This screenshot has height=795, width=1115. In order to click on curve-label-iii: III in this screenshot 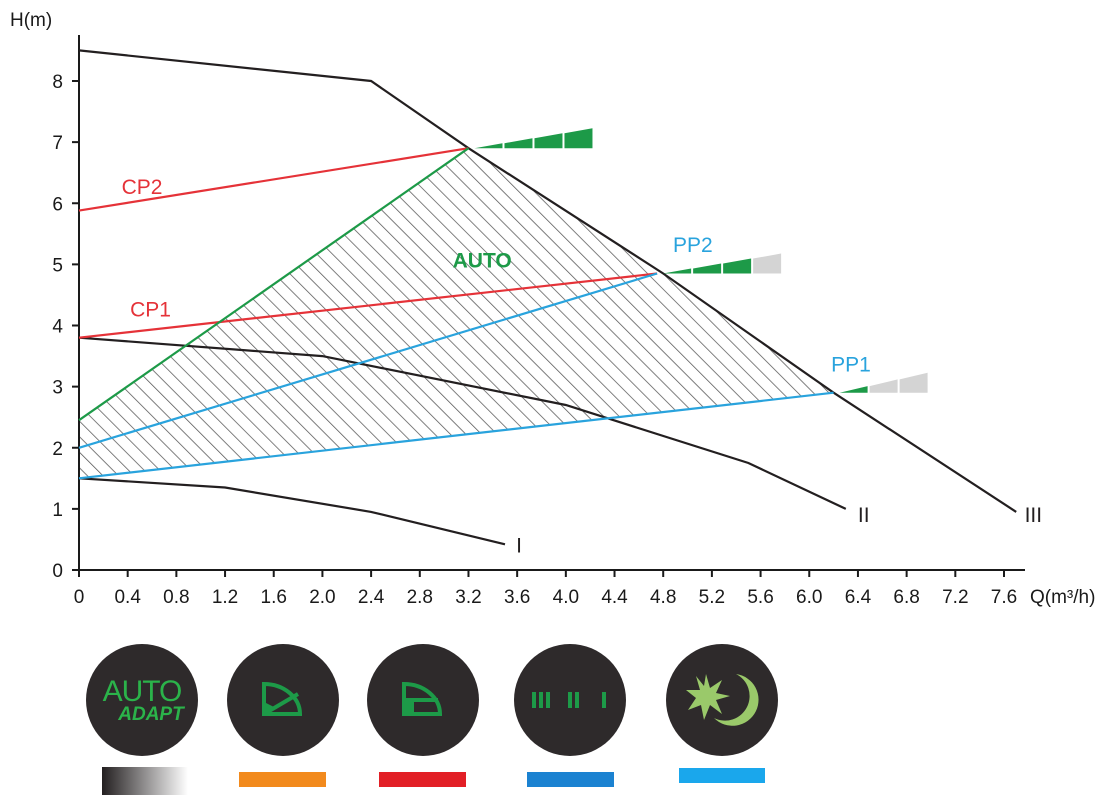, I will do `click(1034, 515)`.